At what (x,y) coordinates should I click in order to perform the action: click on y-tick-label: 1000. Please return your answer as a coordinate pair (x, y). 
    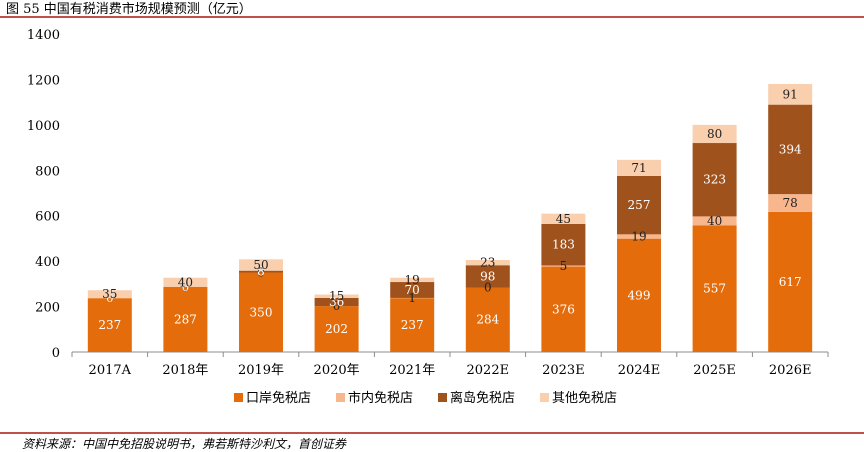
    Looking at the image, I should click on (43, 126).